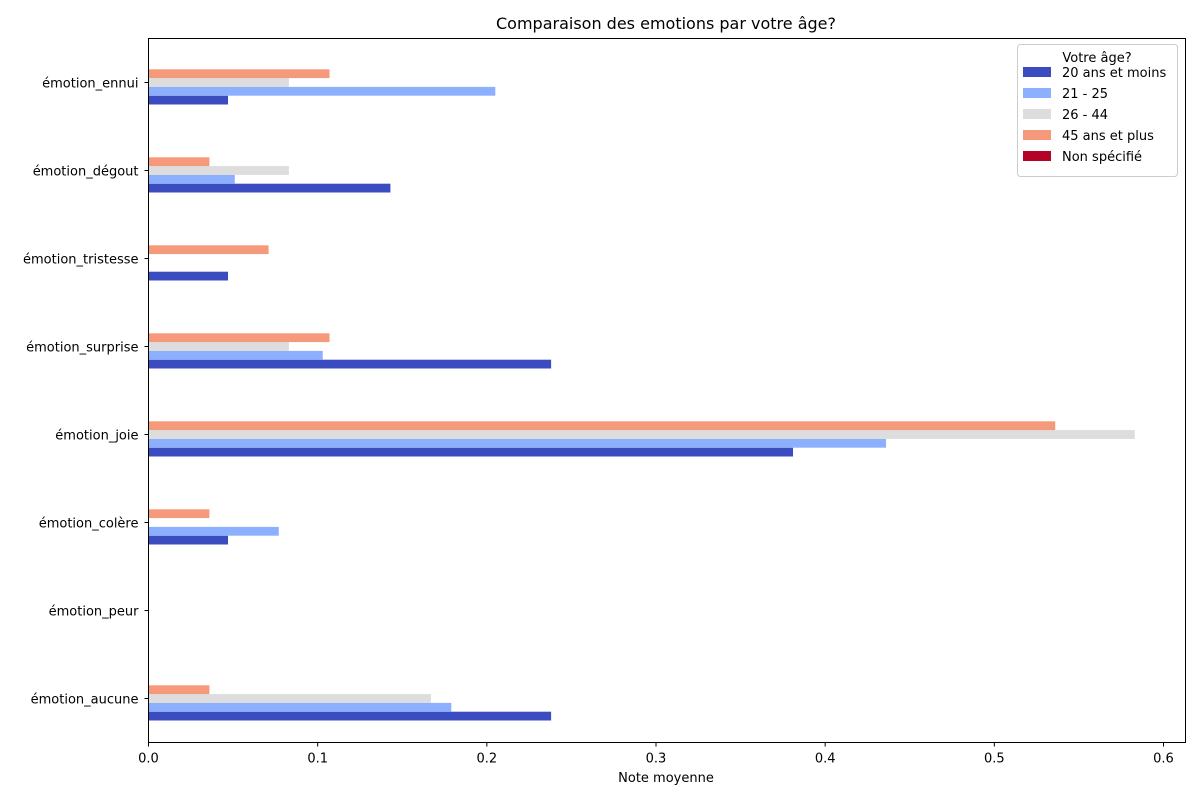 The width and height of the screenshot is (1200, 800). Describe the element at coordinates (1085, 94) in the screenshot. I see `legend-entry: 21 - 25` at that location.